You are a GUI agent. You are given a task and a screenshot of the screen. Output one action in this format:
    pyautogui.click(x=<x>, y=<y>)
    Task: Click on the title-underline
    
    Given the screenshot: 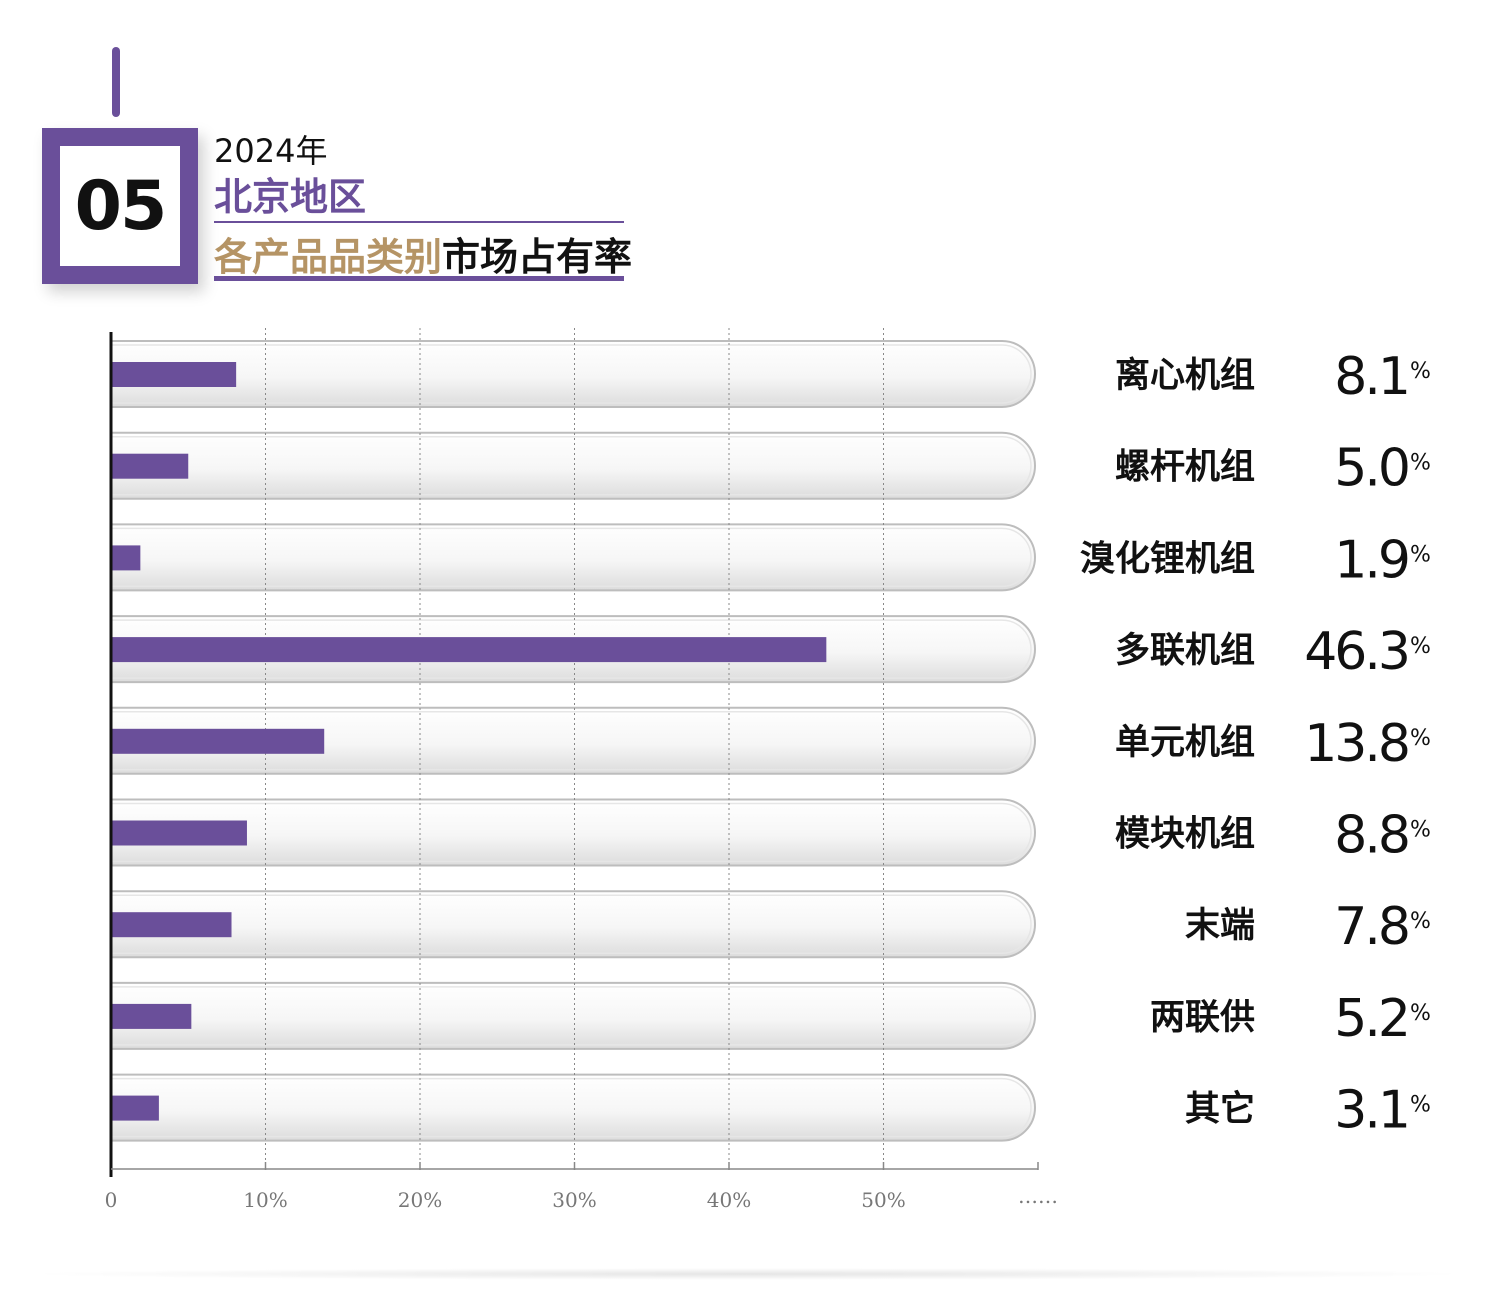 What is the action you would take?
    pyautogui.click(x=419, y=278)
    